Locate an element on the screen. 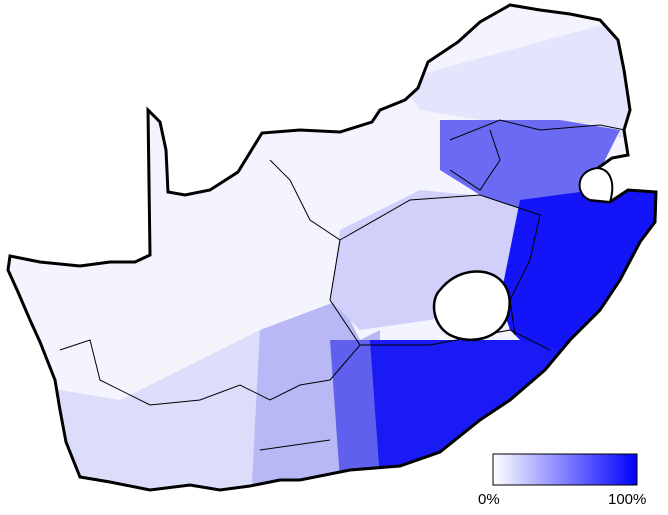 The height and width of the screenshot is (515, 668). region-transition is located at coordinates (355, 410).